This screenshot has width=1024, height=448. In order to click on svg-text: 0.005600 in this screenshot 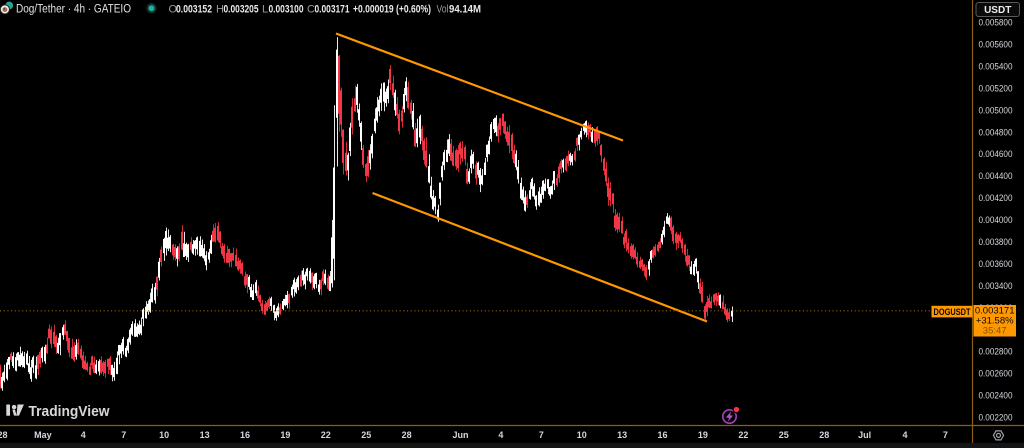, I will do `click(996, 45)`.